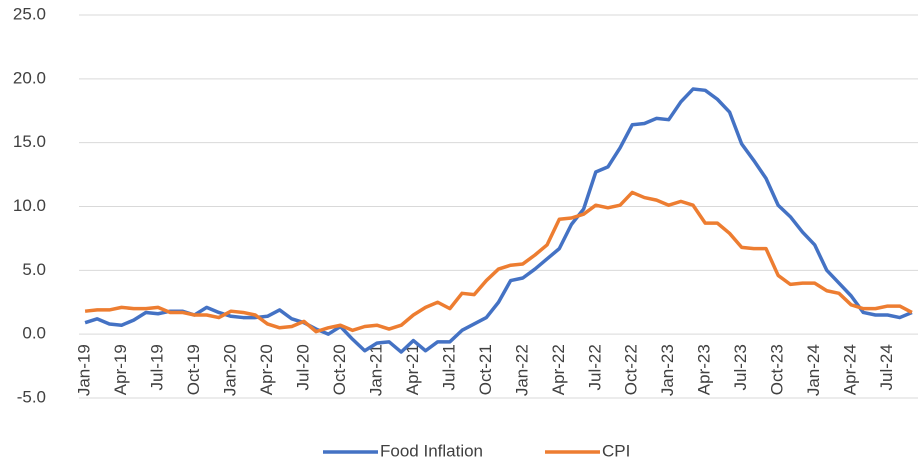  I want to click on legend-label: Food Inflation, so click(431, 450).